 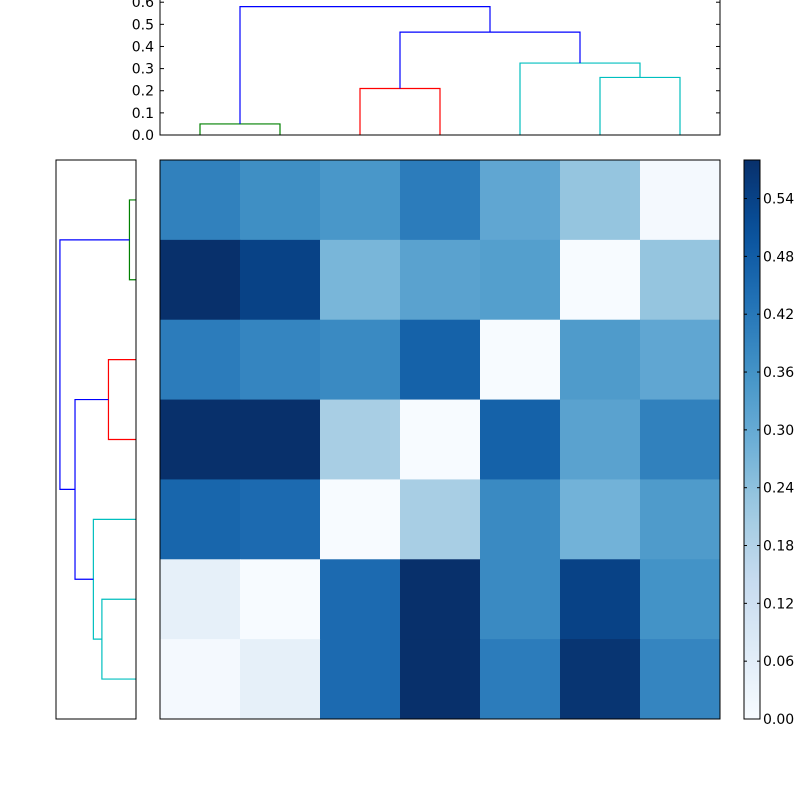 I want to click on left-dendrogram, so click(x=96, y=439).